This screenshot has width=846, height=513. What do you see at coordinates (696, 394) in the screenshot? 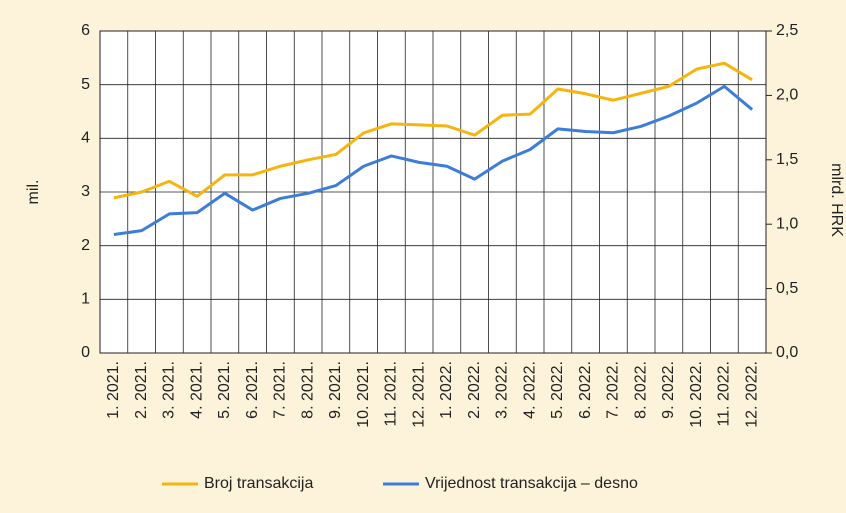
I see `x-tick-label: 10. 2022.` at bounding box center [696, 394].